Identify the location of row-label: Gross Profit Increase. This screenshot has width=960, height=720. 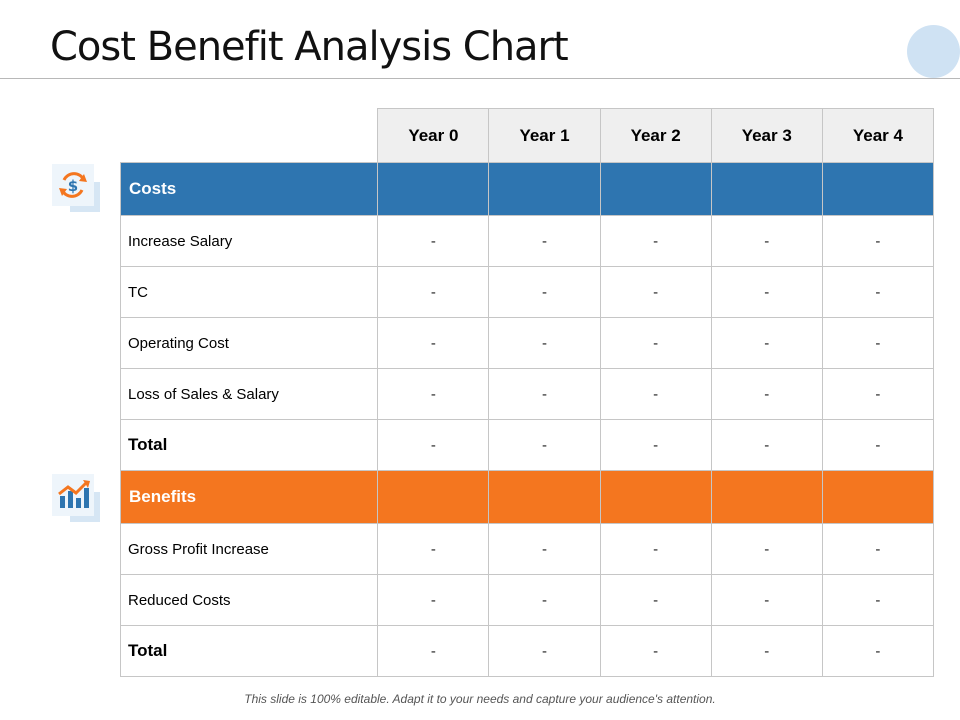
(249, 549).